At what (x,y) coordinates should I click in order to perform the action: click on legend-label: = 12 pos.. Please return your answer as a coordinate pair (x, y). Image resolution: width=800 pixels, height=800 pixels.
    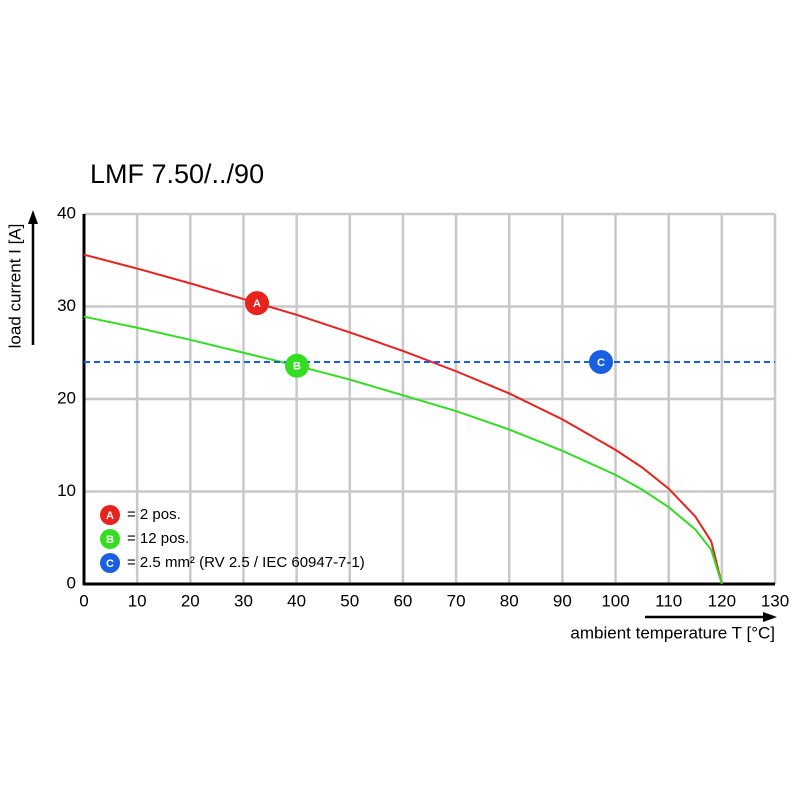
    Looking at the image, I should click on (158, 538).